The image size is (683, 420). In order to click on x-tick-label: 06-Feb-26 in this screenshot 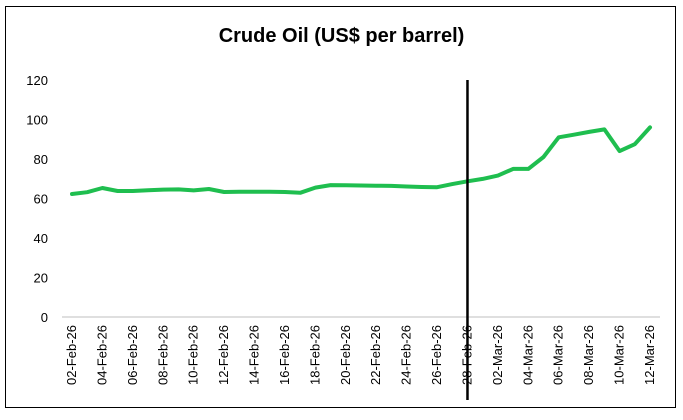, I will do `click(132, 355)`.